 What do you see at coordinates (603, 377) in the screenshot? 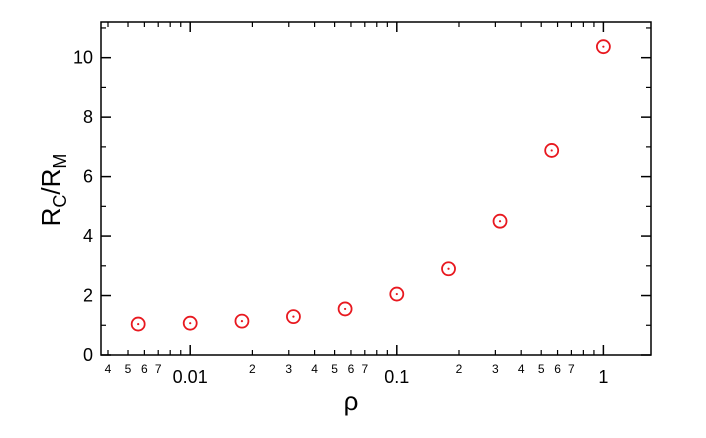
I see `x-major-tick-label: 1` at bounding box center [603, 377].